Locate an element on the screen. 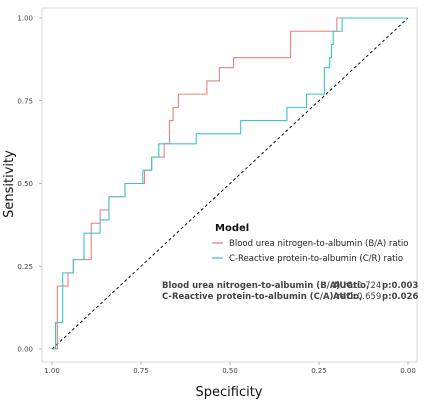 Image resolution: width=426 pixels, height=407 pixels. x-tick-label: 0.25 is located at coordinates (319, 371).